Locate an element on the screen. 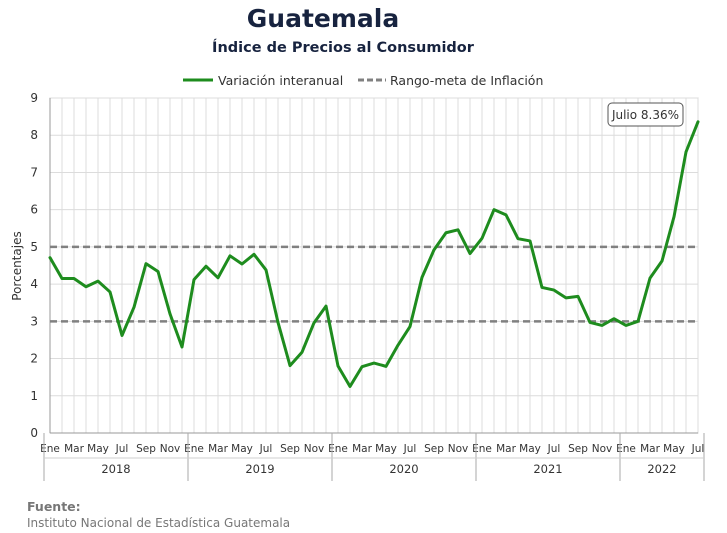 The height and width of the screenshot is (533, 727). y-tick-label: 2 is located at coordinates (34, 359).